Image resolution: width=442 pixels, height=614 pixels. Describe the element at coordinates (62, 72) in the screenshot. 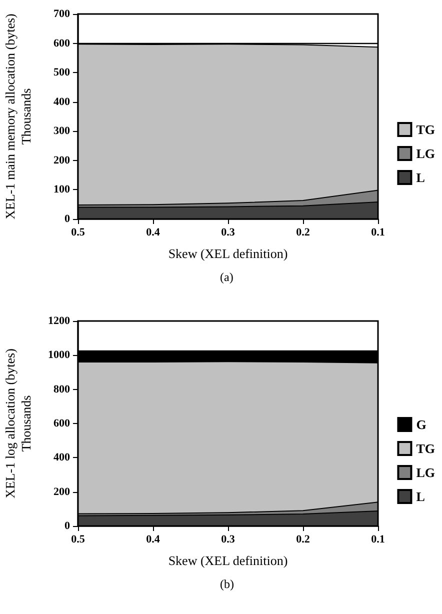

I see `y-tick-label: 500` at that location.